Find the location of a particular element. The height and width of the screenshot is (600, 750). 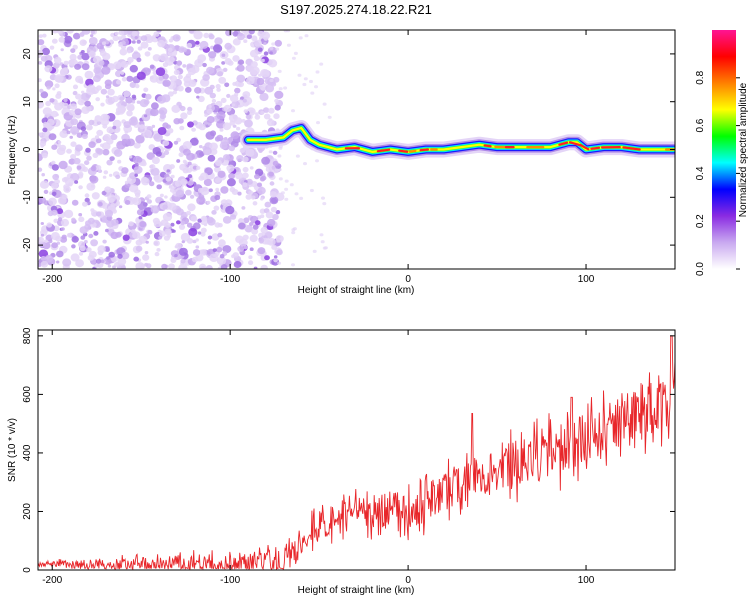

spectrogram-y-tick-label: 0 is located at coordinates (27, 149).